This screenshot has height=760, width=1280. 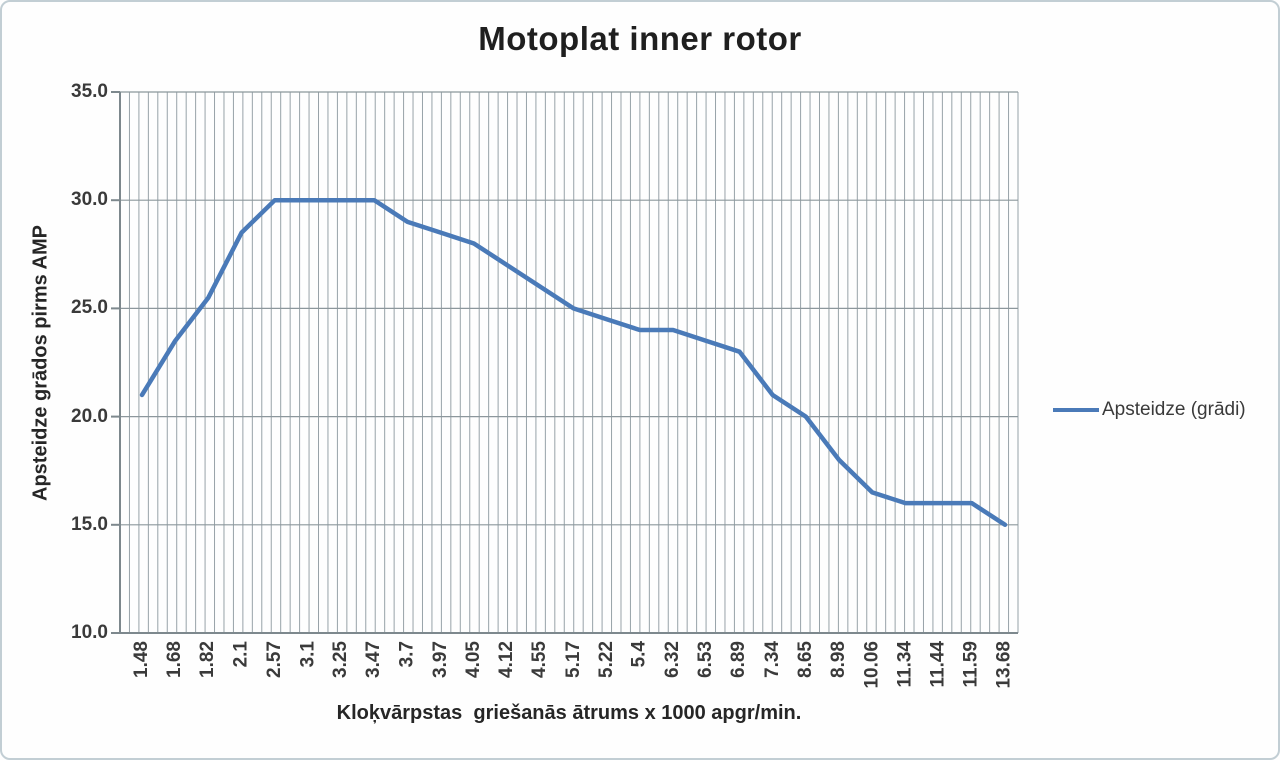 What do you see at coordinates (872, 665) in the screenshot?
I see `x-tick-label: 10.06` at bounding box center [872, 665].